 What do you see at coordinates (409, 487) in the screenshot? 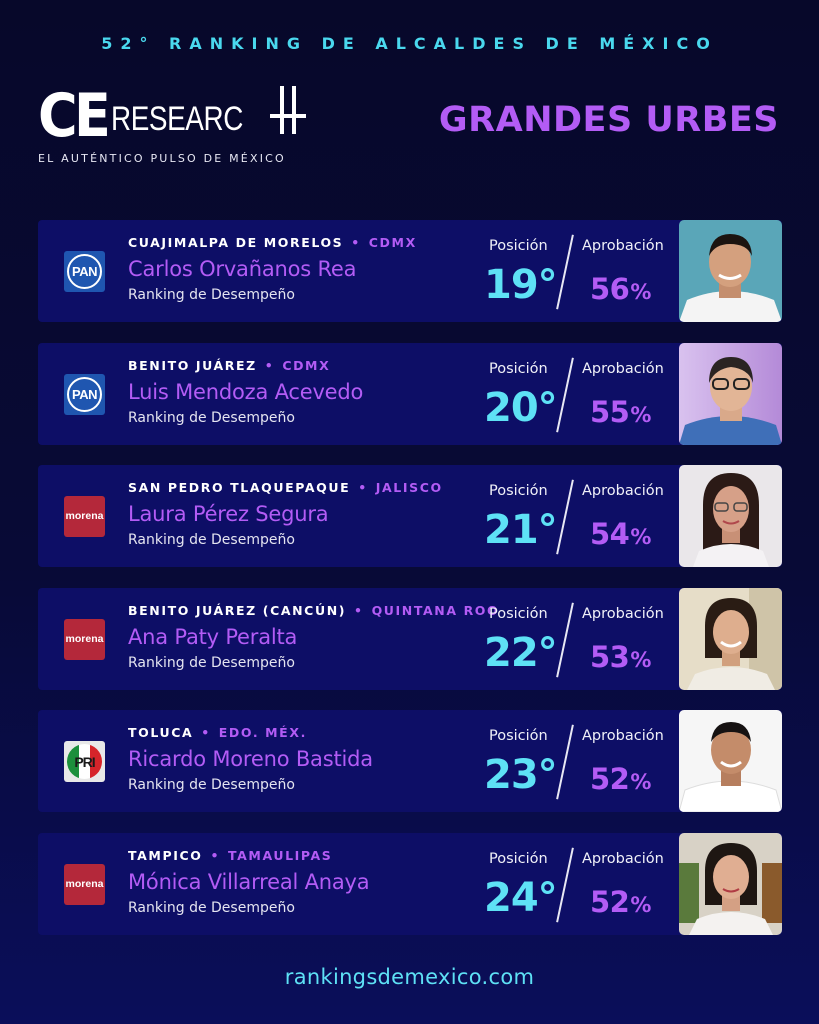
I see `state-name: JALISCO` at bounding box center [409, 487].